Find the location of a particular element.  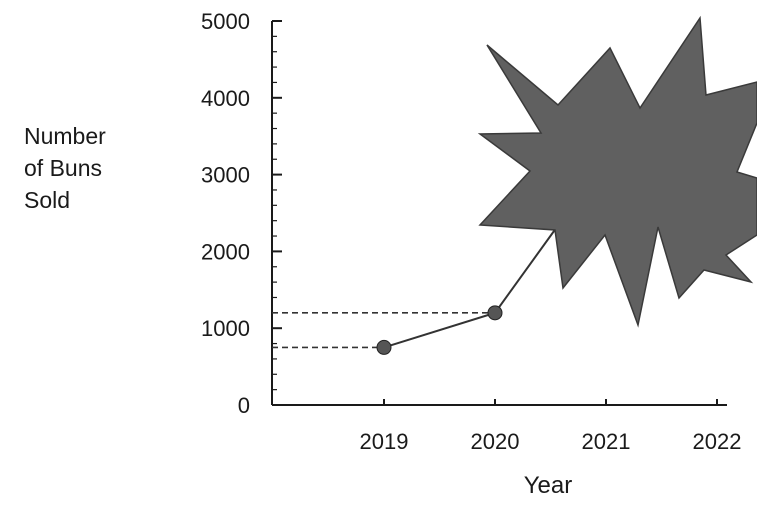

data-series is located at coordinates (472, 283).